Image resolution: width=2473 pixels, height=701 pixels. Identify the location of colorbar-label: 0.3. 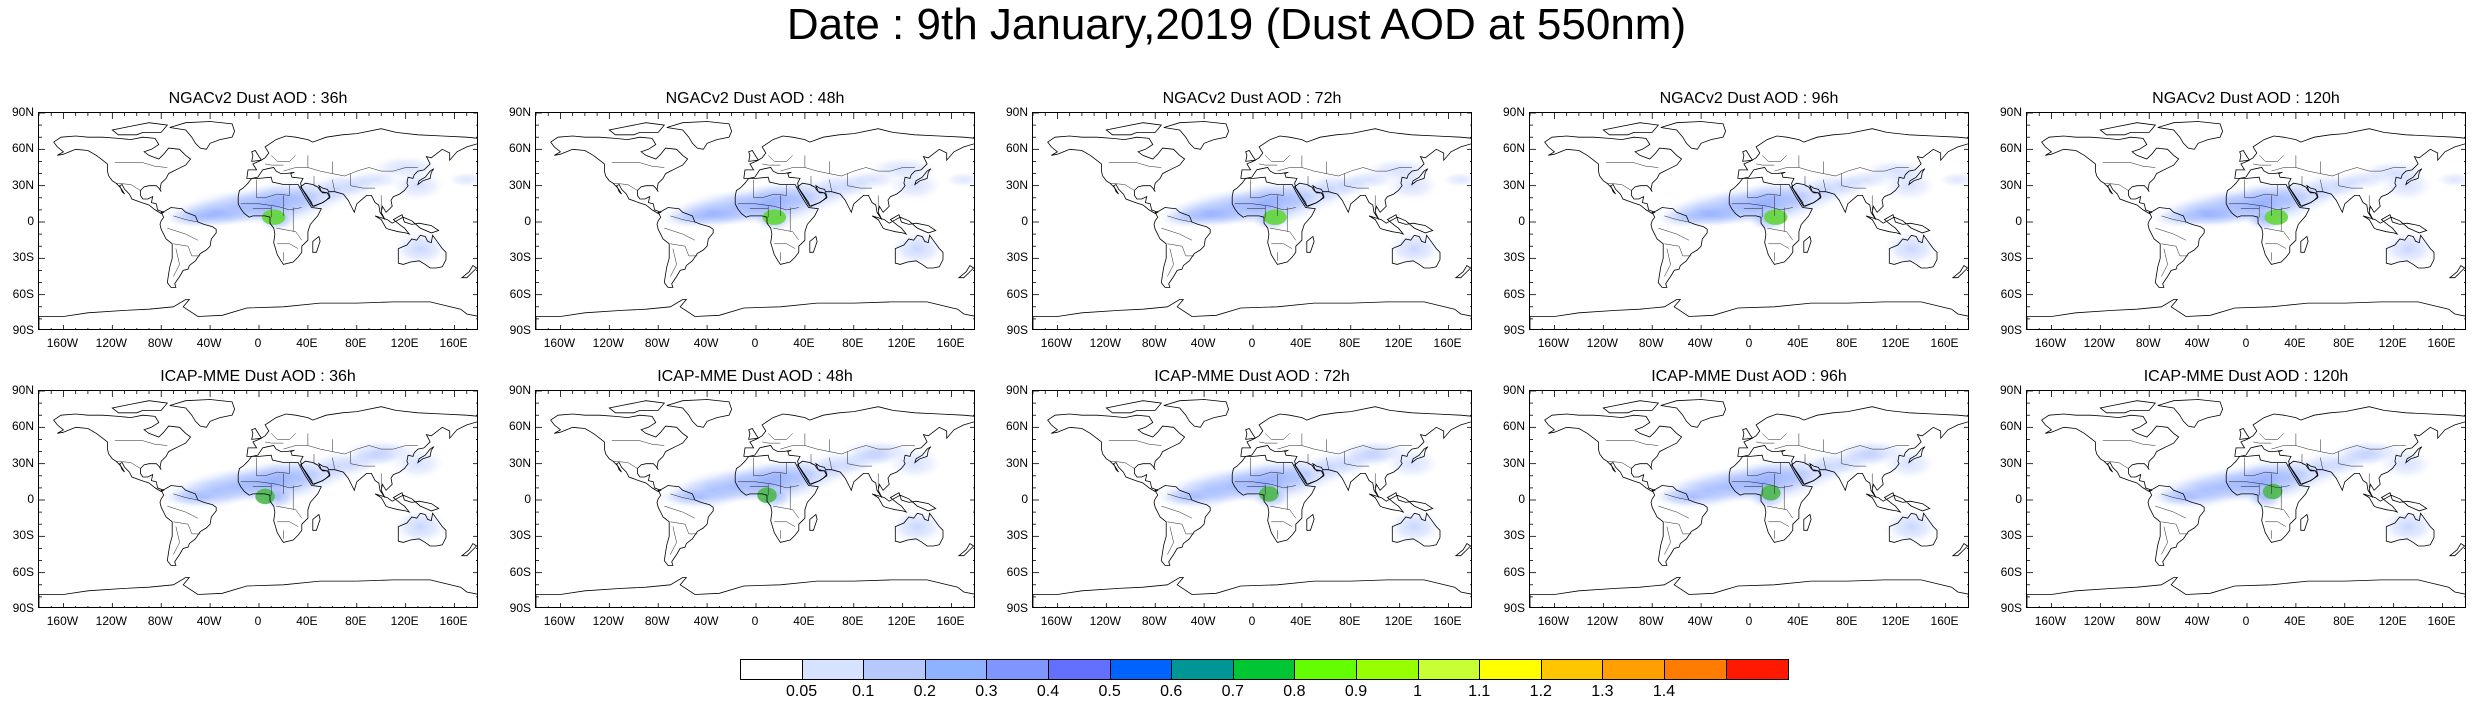
(986, 691).